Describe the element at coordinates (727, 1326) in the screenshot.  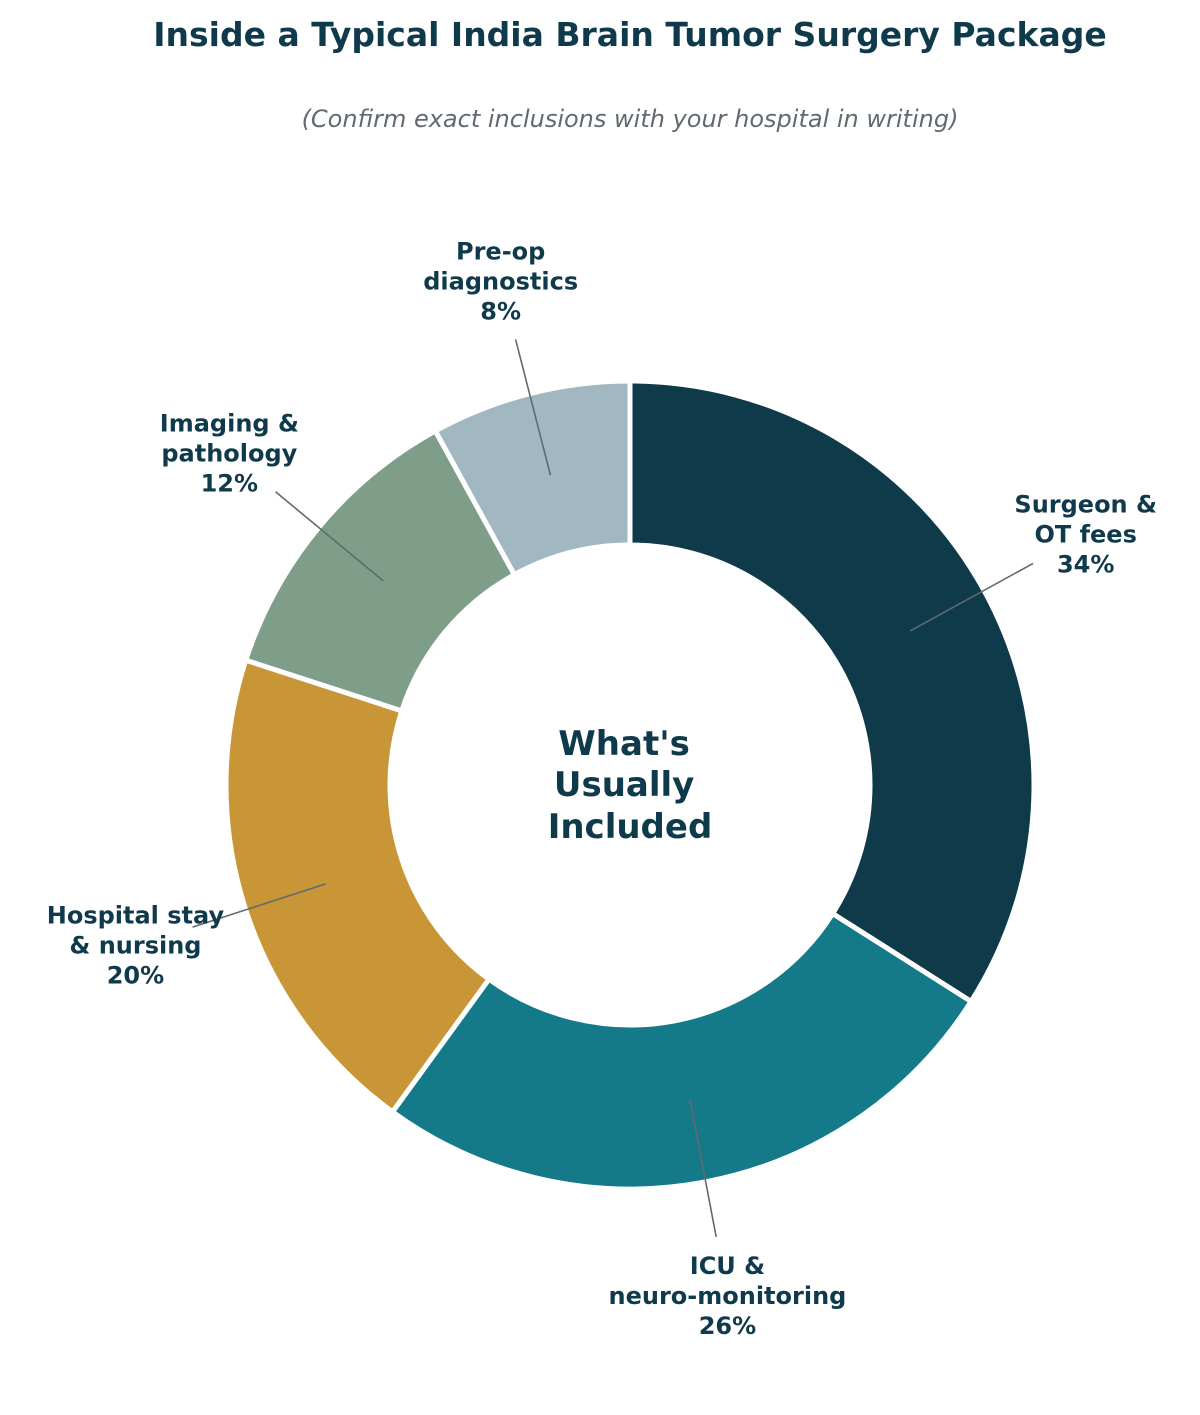
I see `slice-value-label: 26%` at that location.